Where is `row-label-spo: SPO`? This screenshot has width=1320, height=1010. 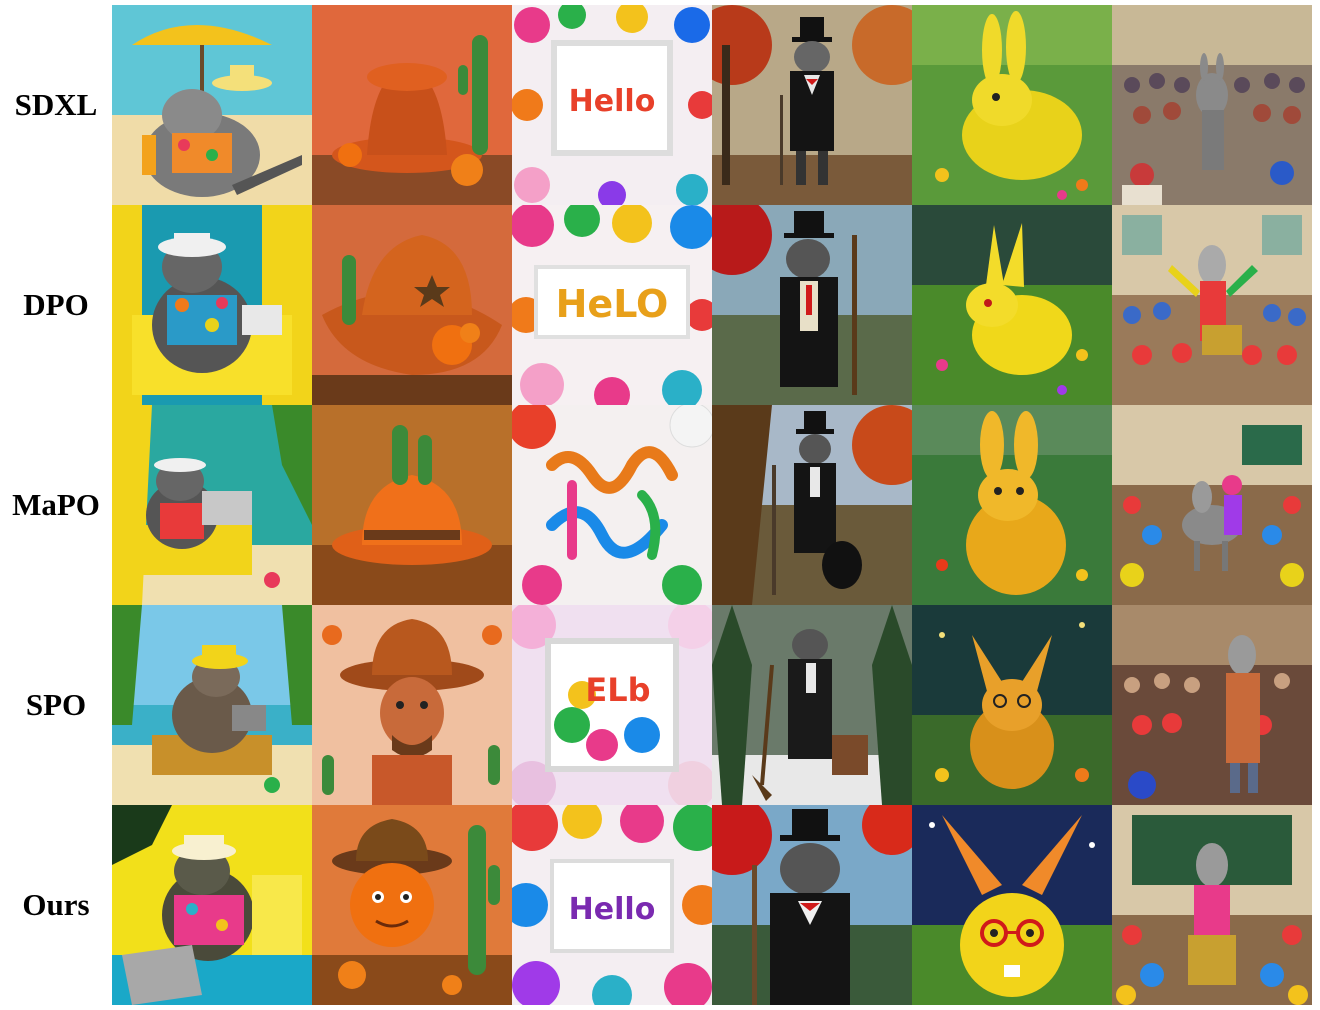 row-label-spo: SPO is located at coordinates (56, 704).